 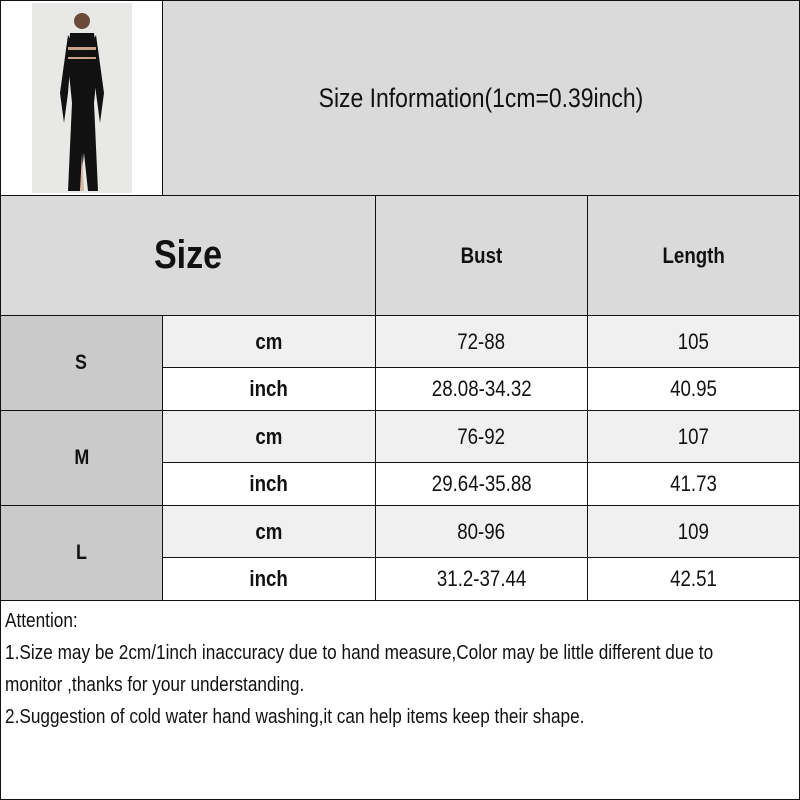 I want to click on size-cell: M, so click(x=81, y=458).